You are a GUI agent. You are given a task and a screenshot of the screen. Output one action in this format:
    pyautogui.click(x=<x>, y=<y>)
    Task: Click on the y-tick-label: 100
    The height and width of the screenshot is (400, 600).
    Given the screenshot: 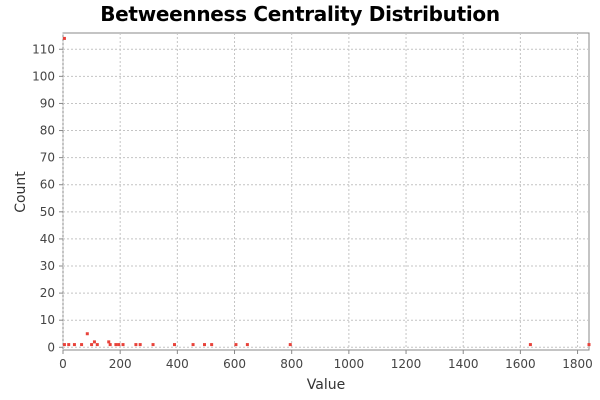 What is the action you would take?
    pyautogui.click(x=43, y=76)
    